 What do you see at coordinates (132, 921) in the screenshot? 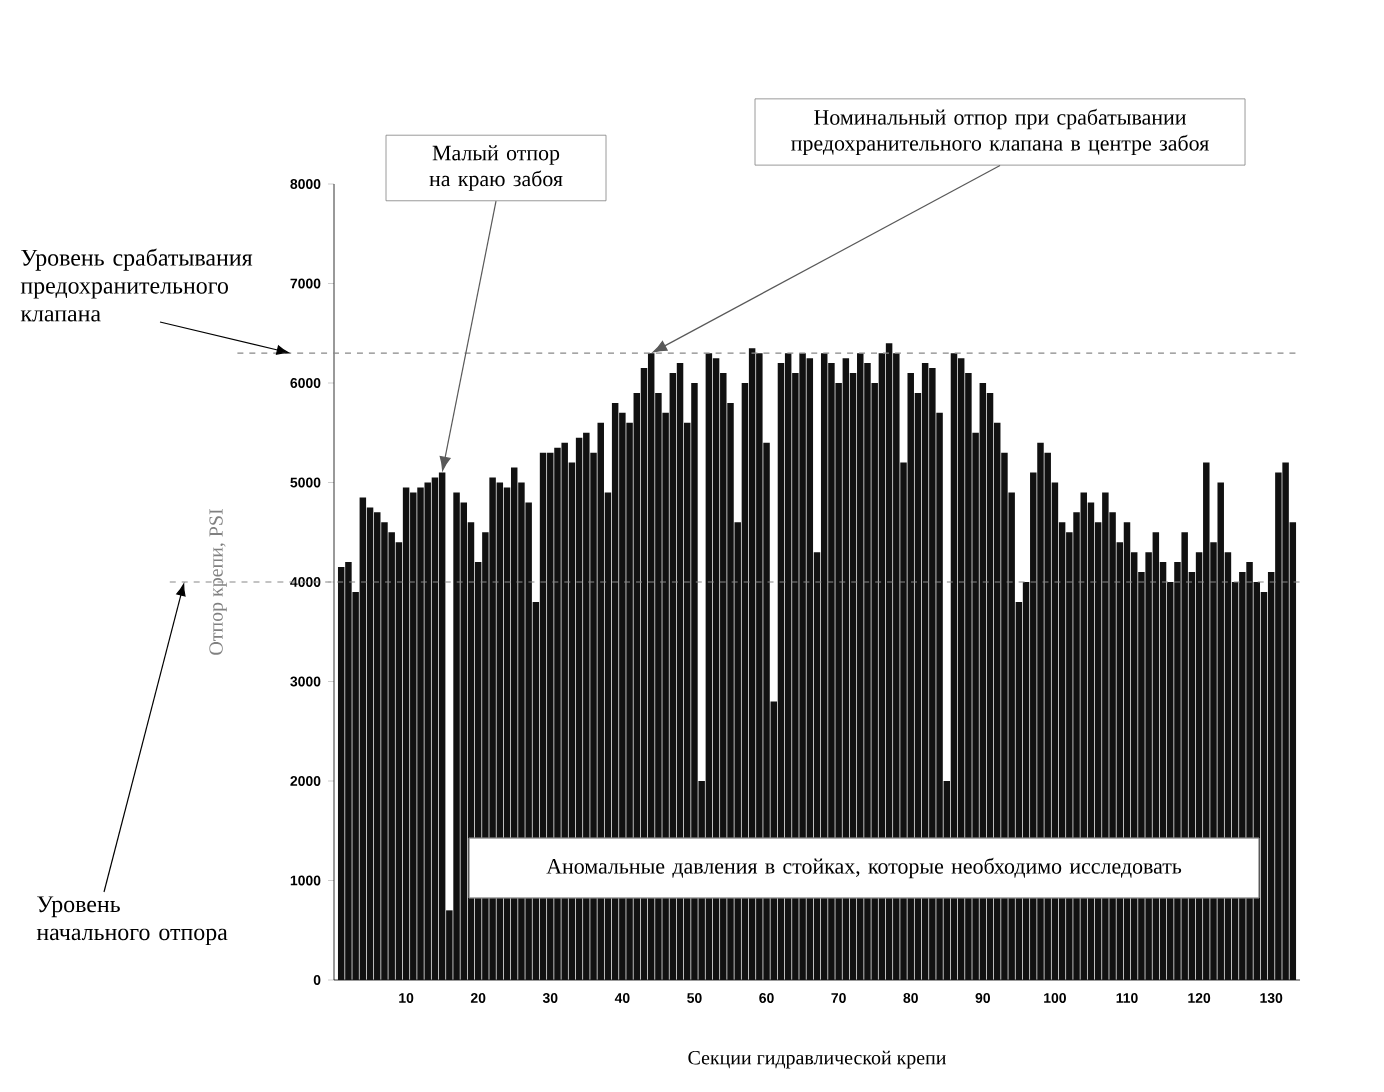
I see `ref-line-label: Уровень начального отпора` at bounding box center [132, 921].